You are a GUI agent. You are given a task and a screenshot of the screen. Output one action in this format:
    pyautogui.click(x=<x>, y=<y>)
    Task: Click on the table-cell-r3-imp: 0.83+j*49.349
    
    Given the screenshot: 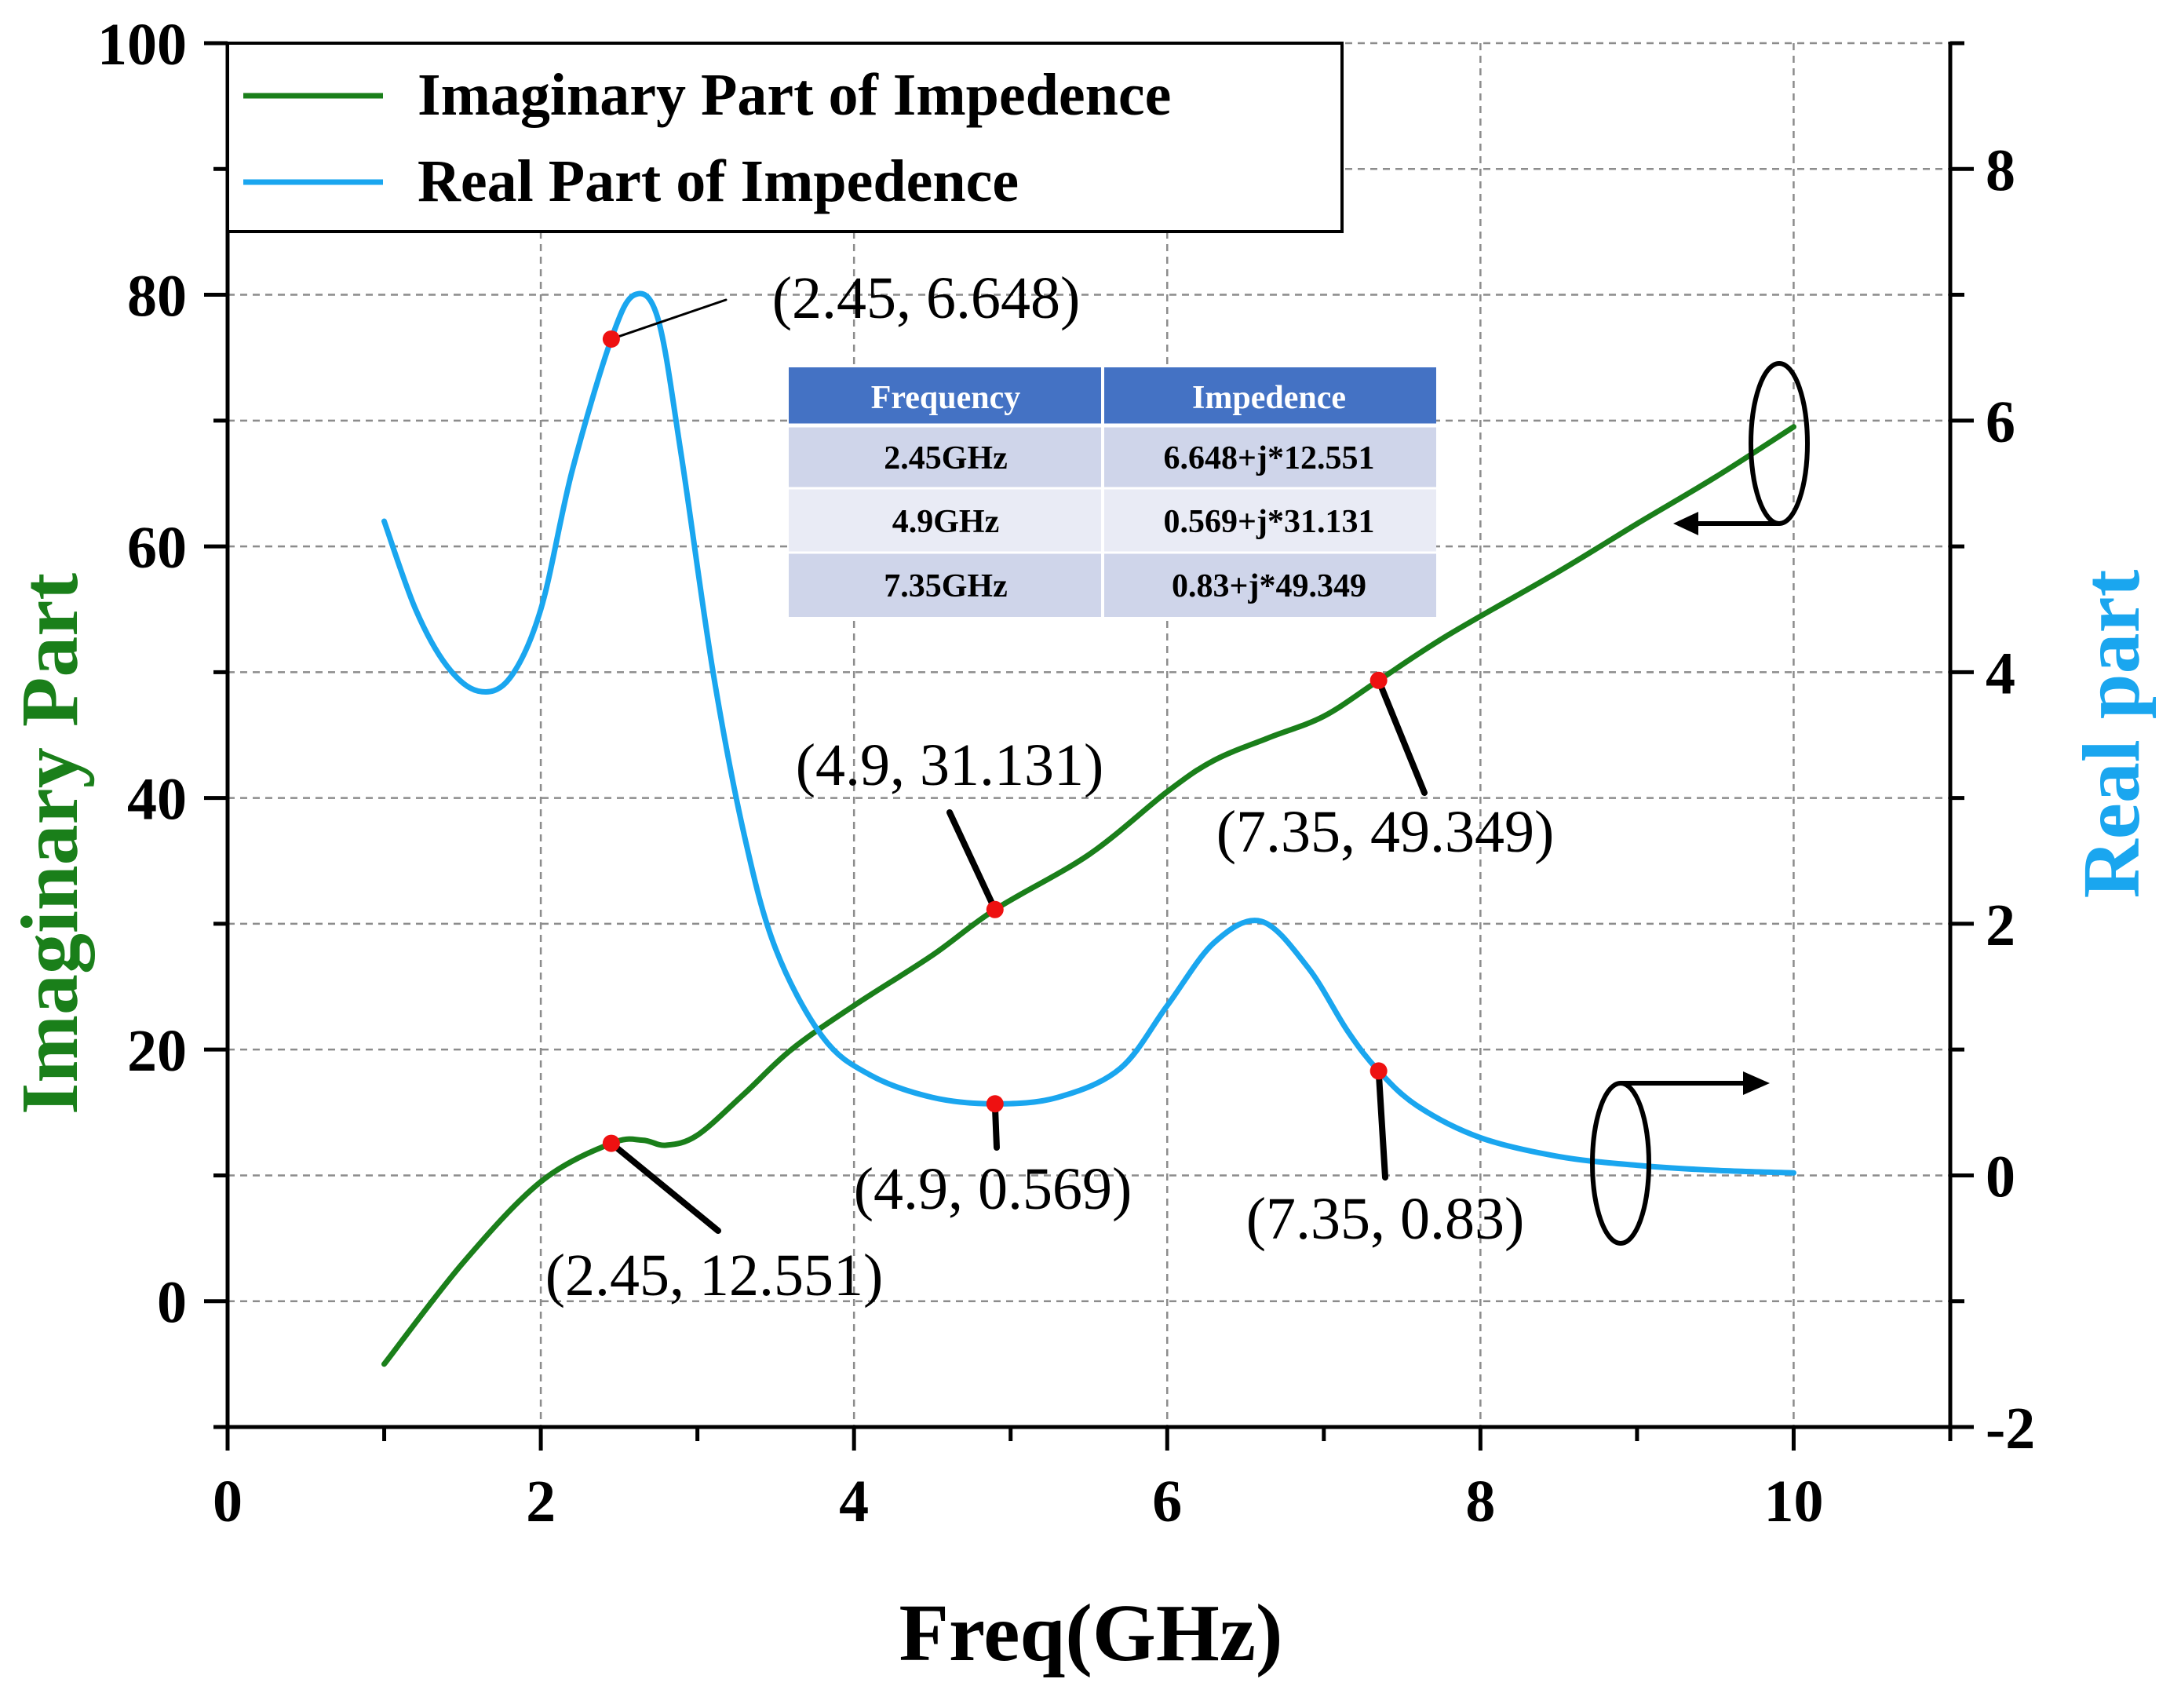 What is the action you would take?
    pyautogui.click(x=1269, y=586)
    